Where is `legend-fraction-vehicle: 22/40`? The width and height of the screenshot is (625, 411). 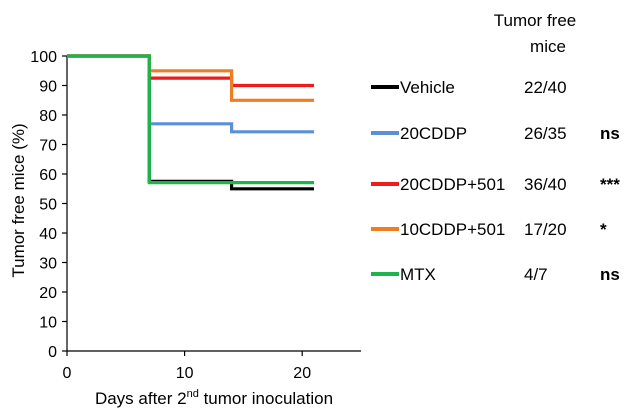 legend-fraction-vehicle: 22/40 is located at coordinates (545, 87).